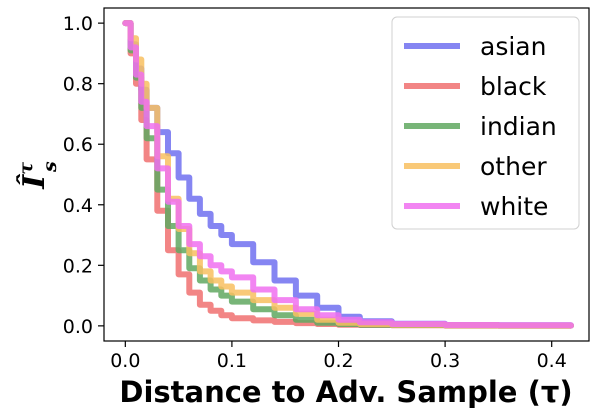 This screenshot has width=598, height=419. Describe the element at coordinates (78, 206) in the screenshot. I see `y-tick-label: 0.4` at that location.